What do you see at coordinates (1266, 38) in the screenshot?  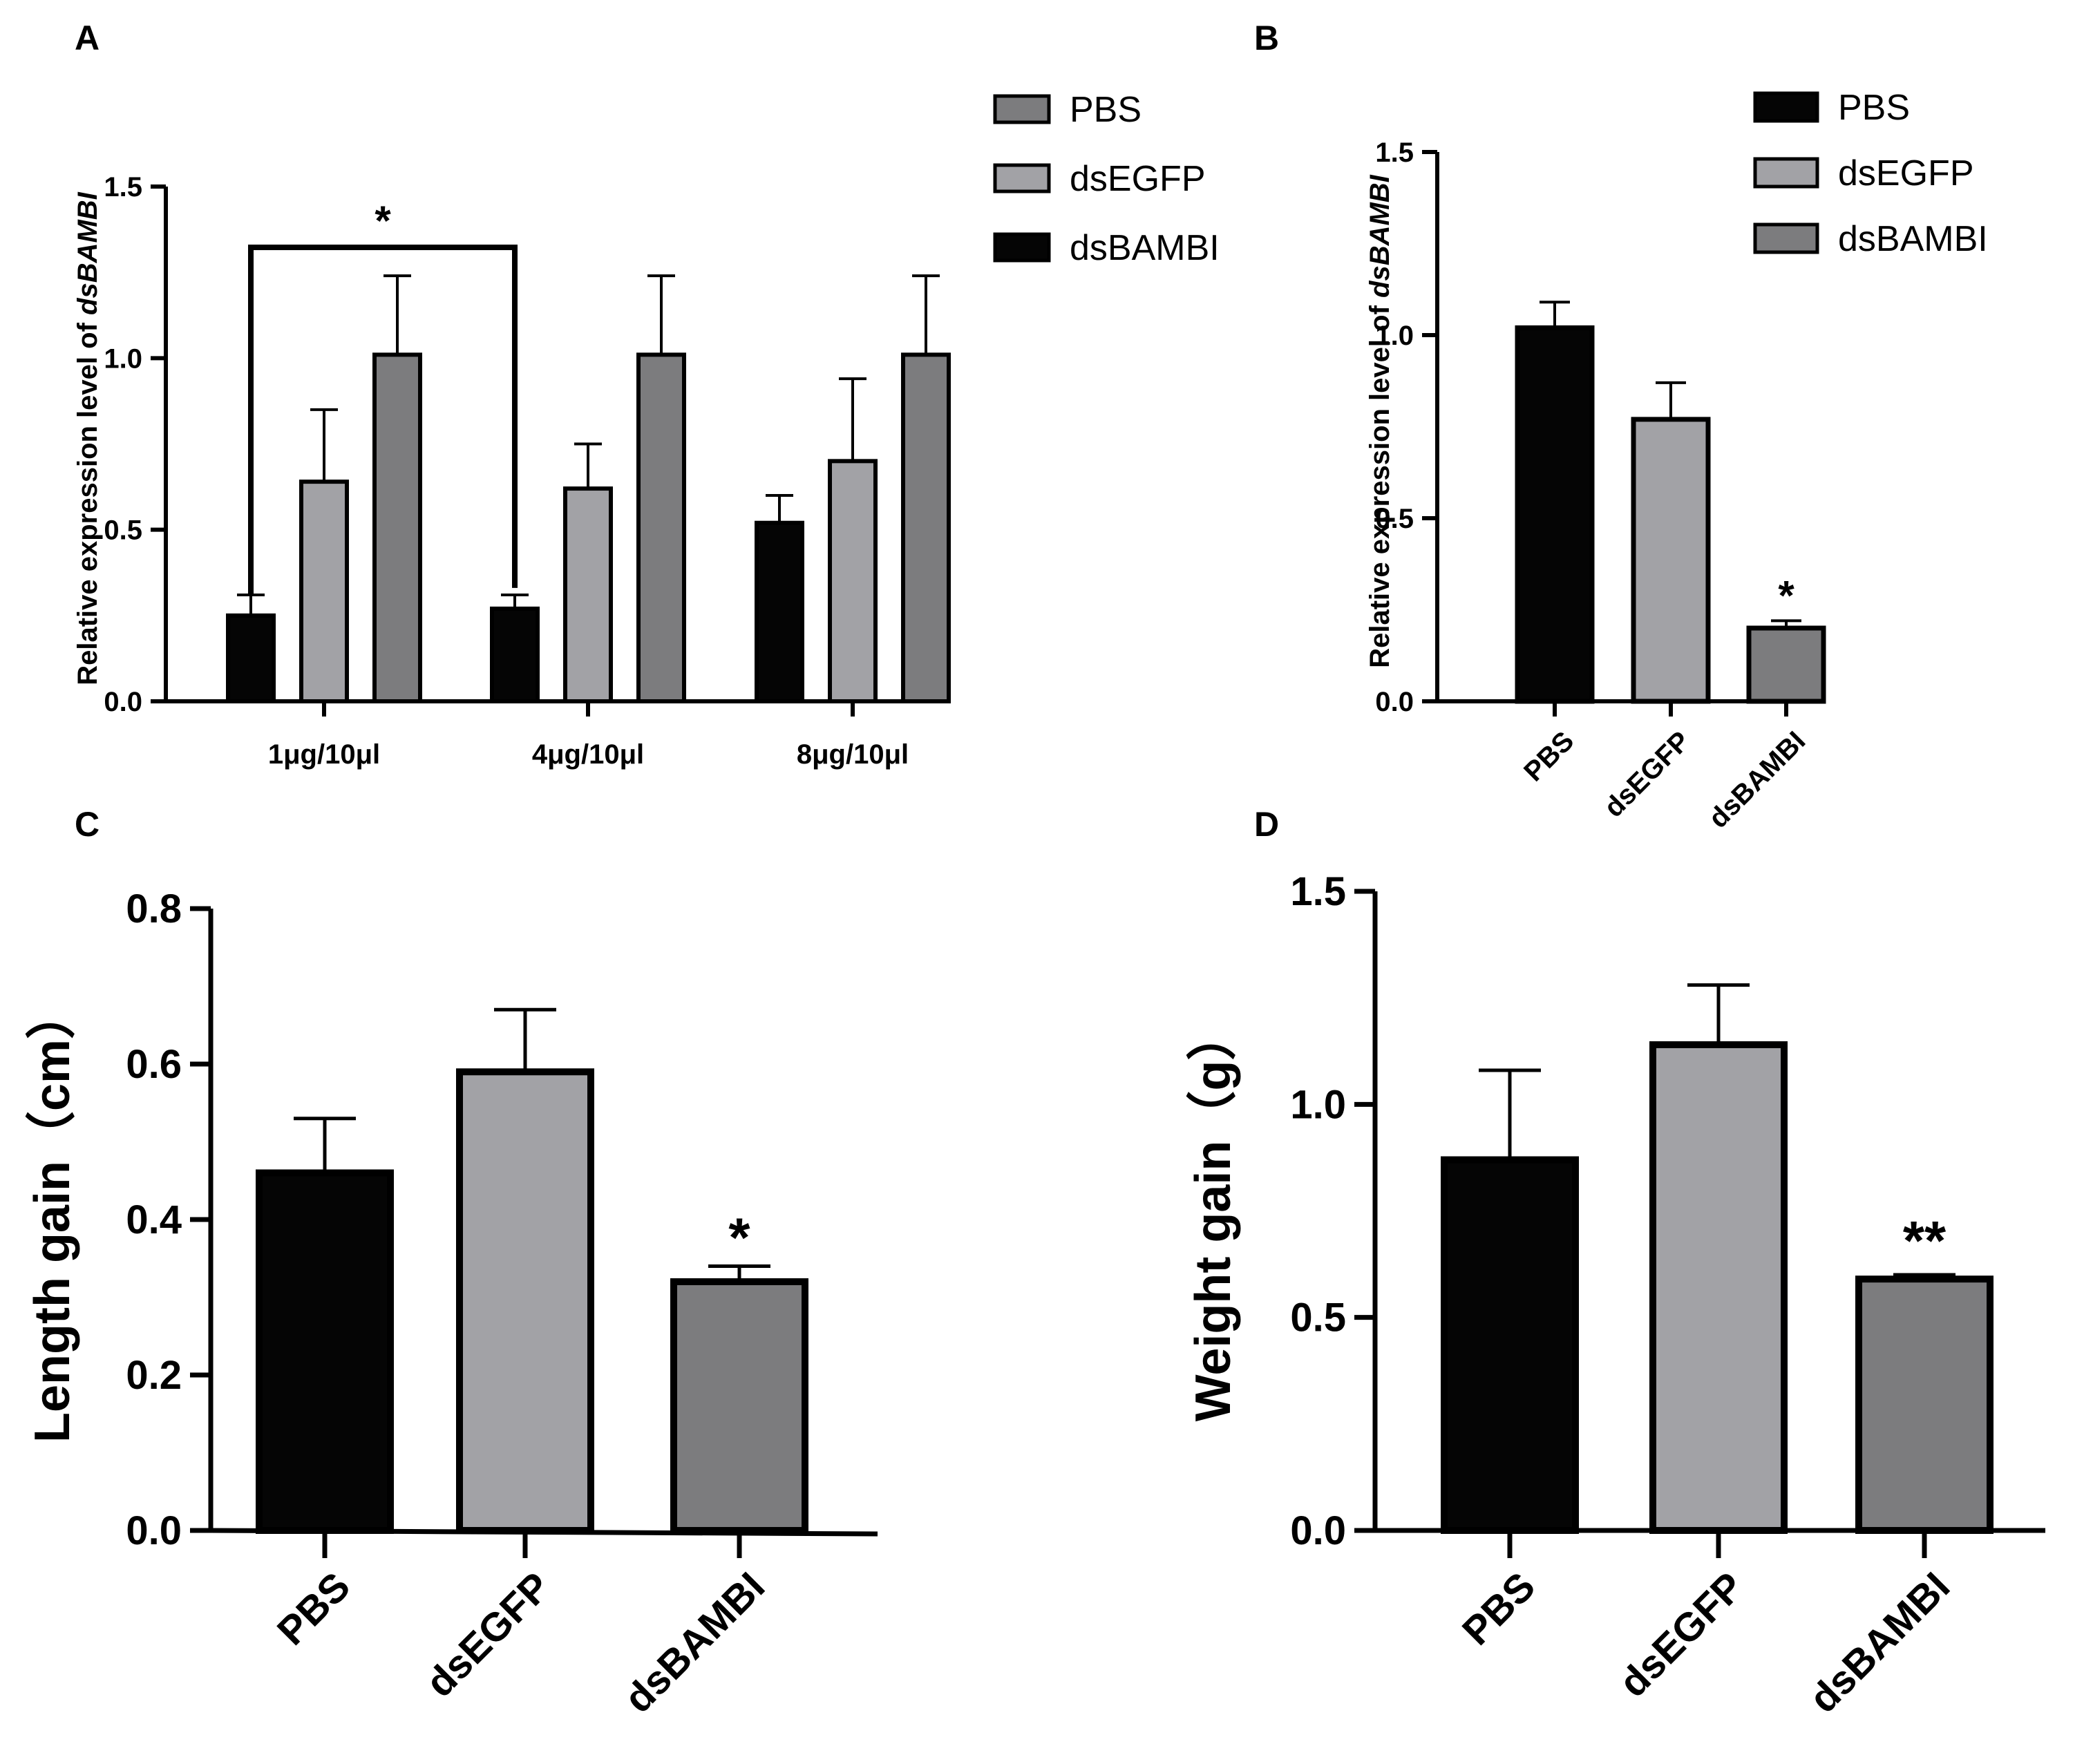 I see `panel-letter-b: B` at bounding box center [1266, 38].